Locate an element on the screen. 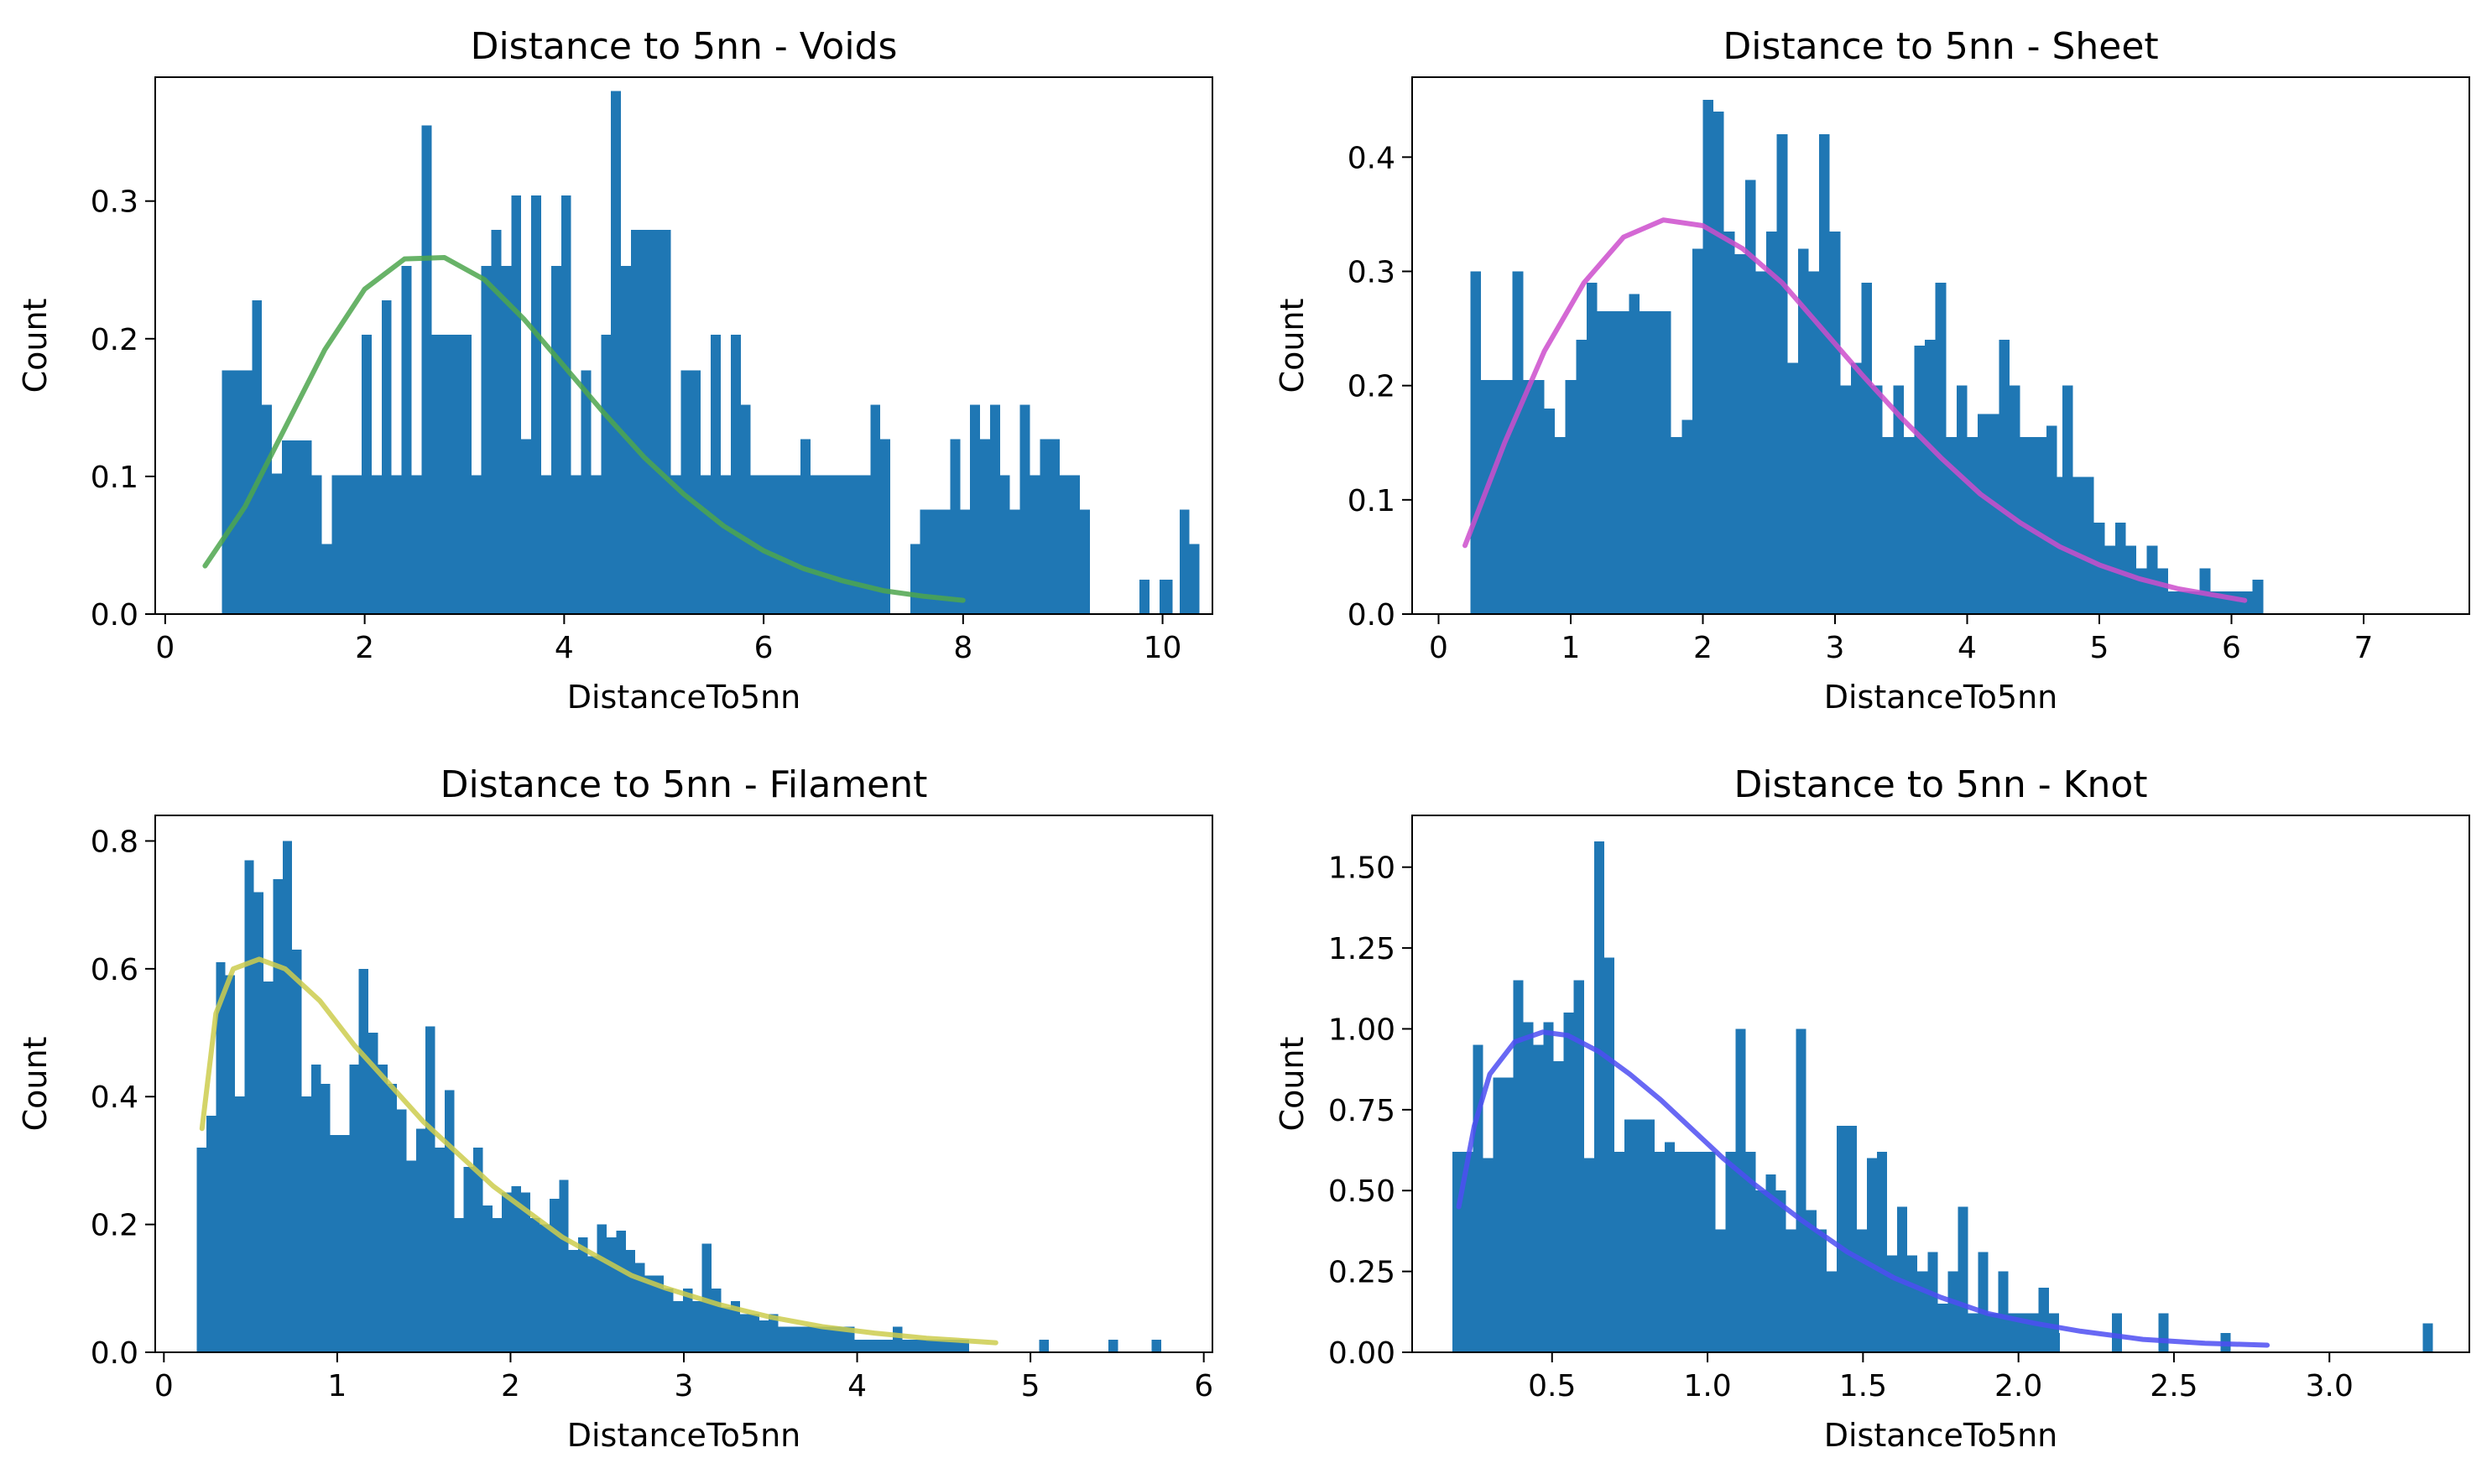  x-tick-label: 0.5 is located at coordinates (1552, 1386).